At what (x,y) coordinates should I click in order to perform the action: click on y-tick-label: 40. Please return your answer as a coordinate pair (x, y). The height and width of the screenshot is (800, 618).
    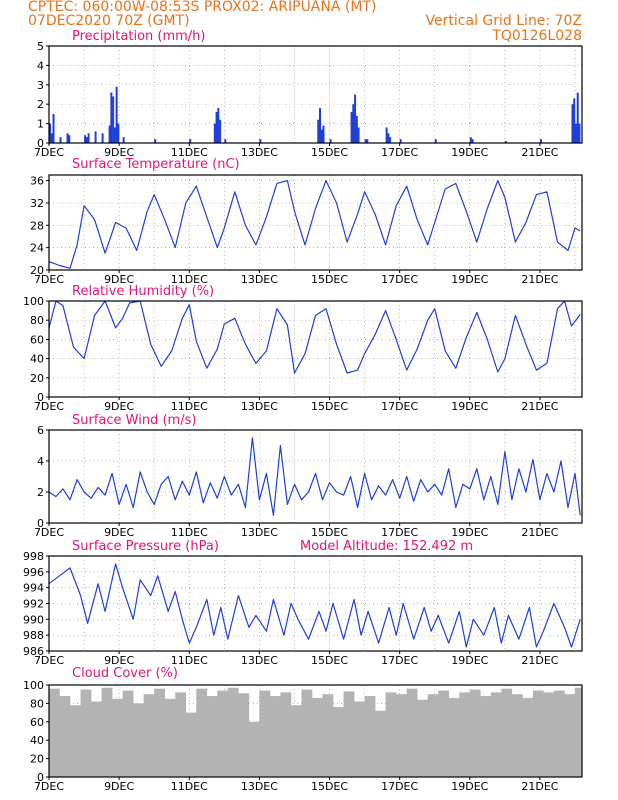
    Looking at the image, I should click on (37, 359).